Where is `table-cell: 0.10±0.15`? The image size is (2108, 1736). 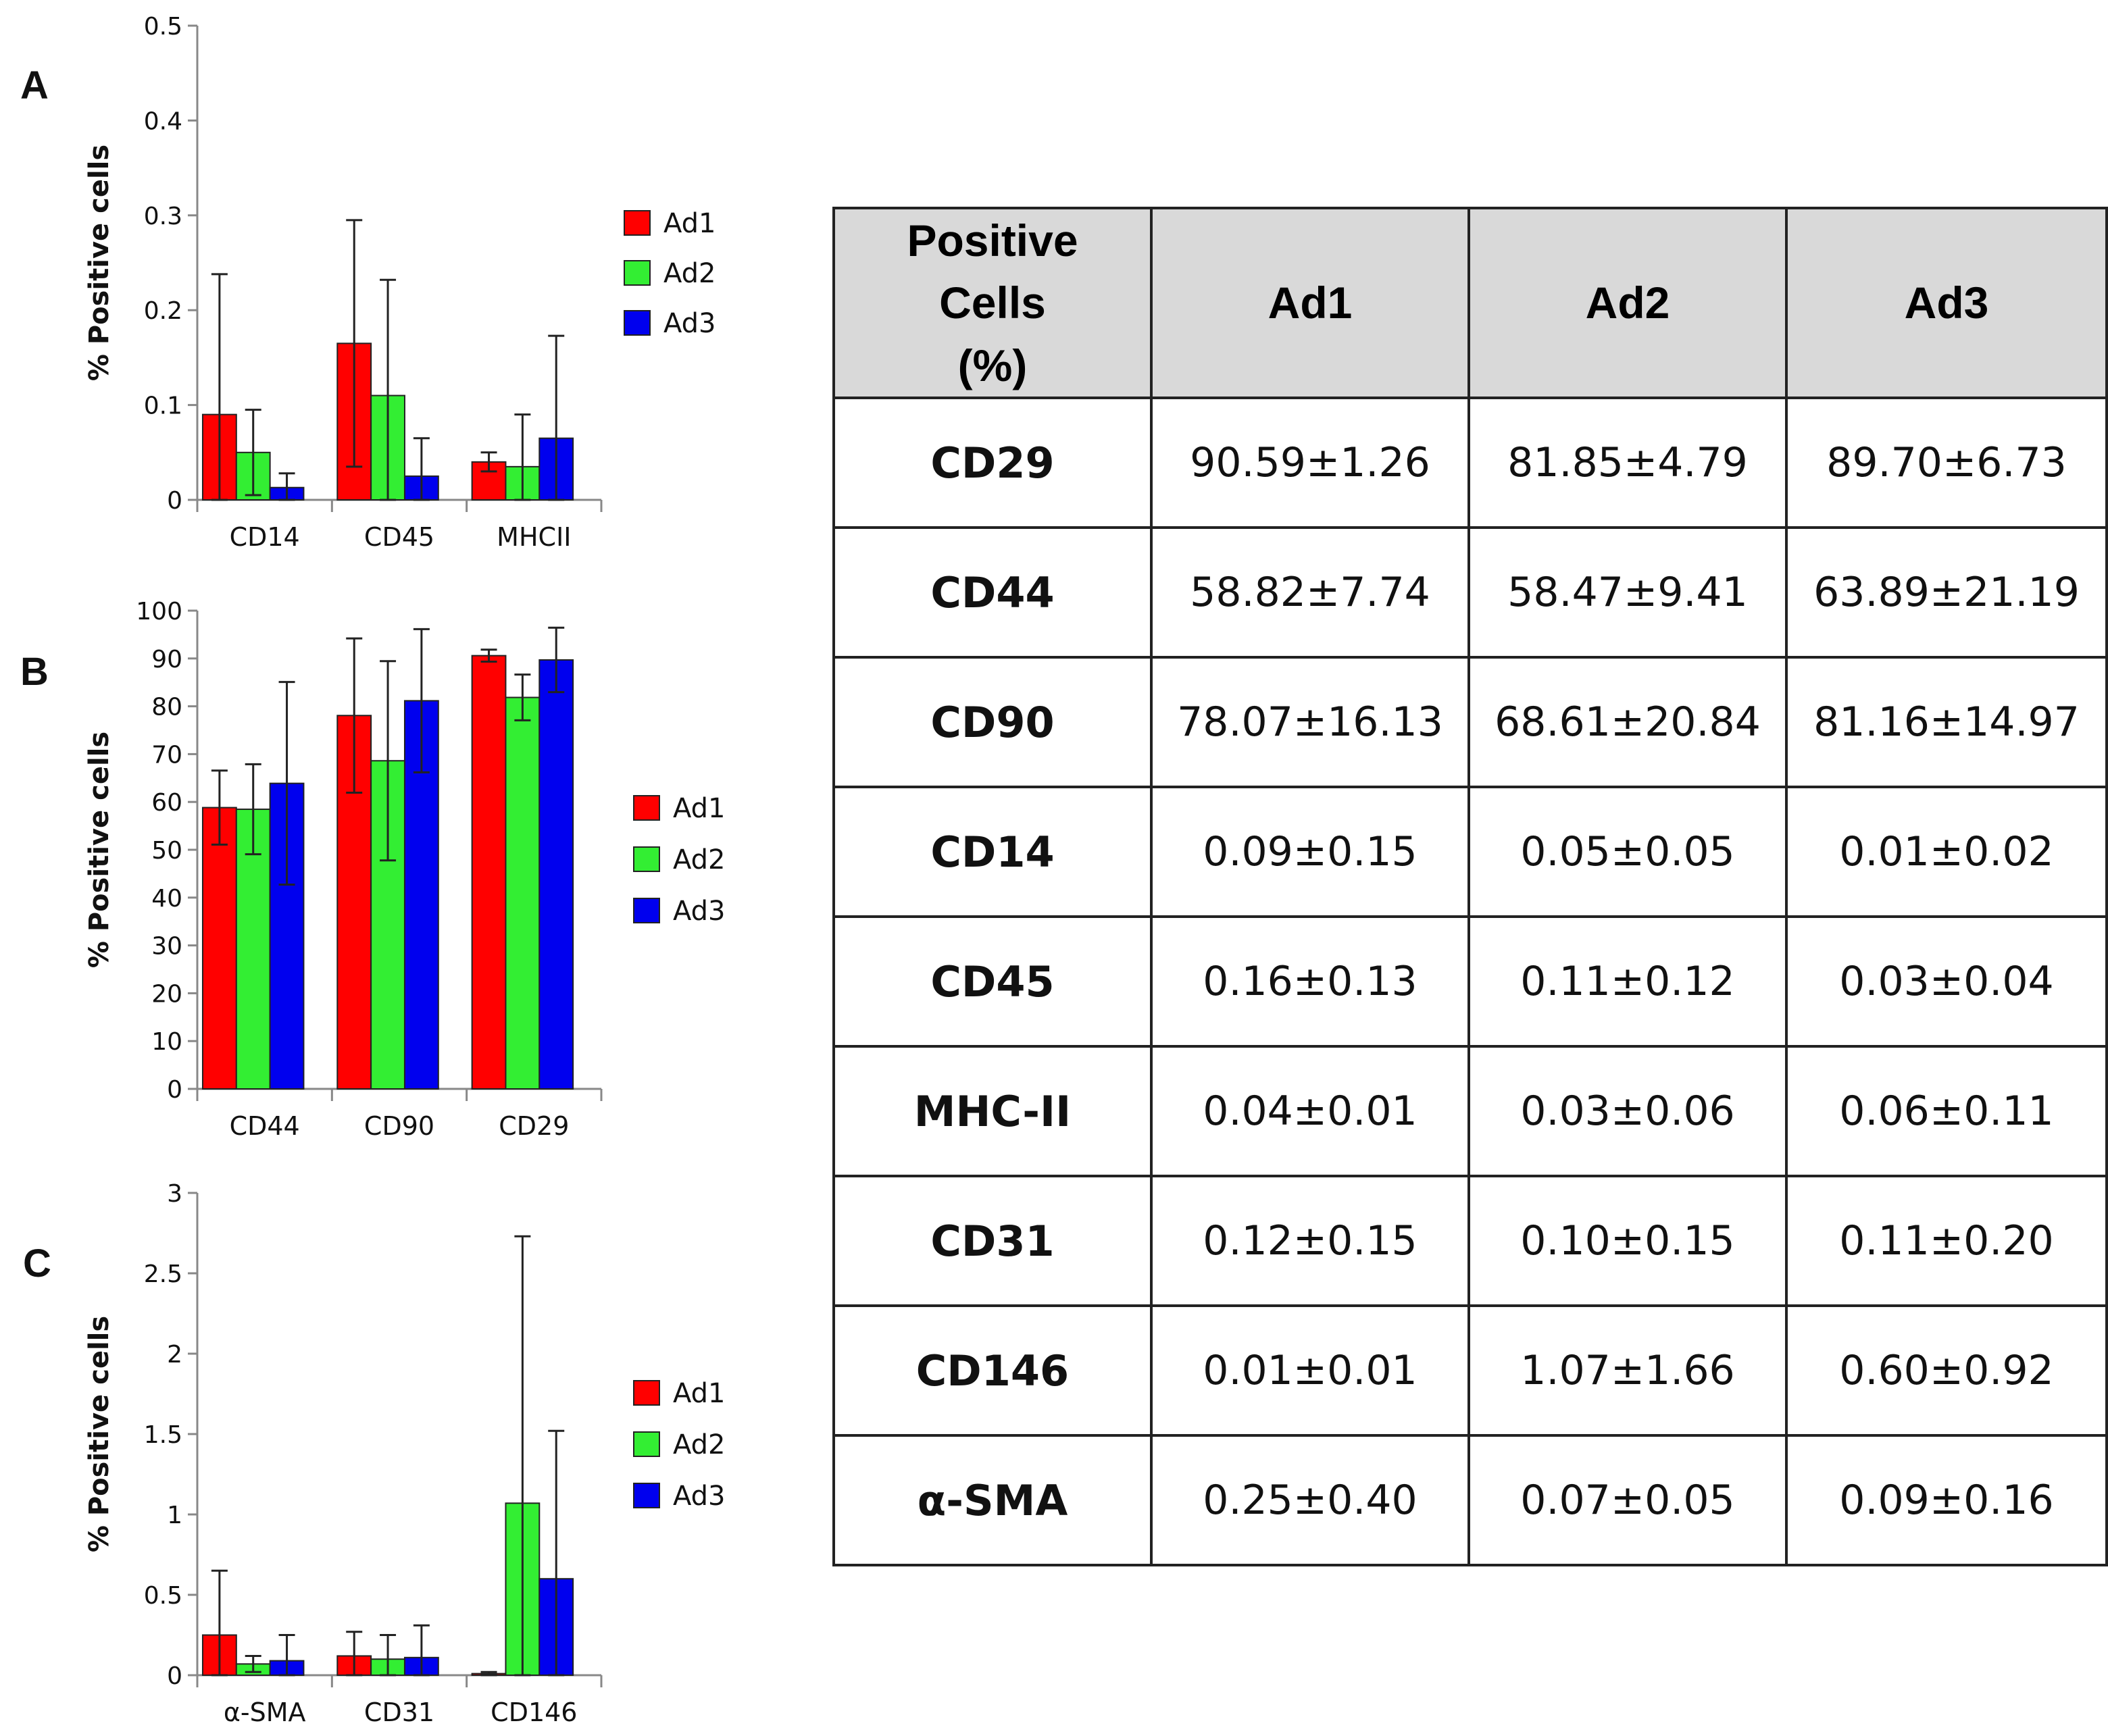 table-cell: 0.10±0.15 is located at coordinates (1627, 1241).